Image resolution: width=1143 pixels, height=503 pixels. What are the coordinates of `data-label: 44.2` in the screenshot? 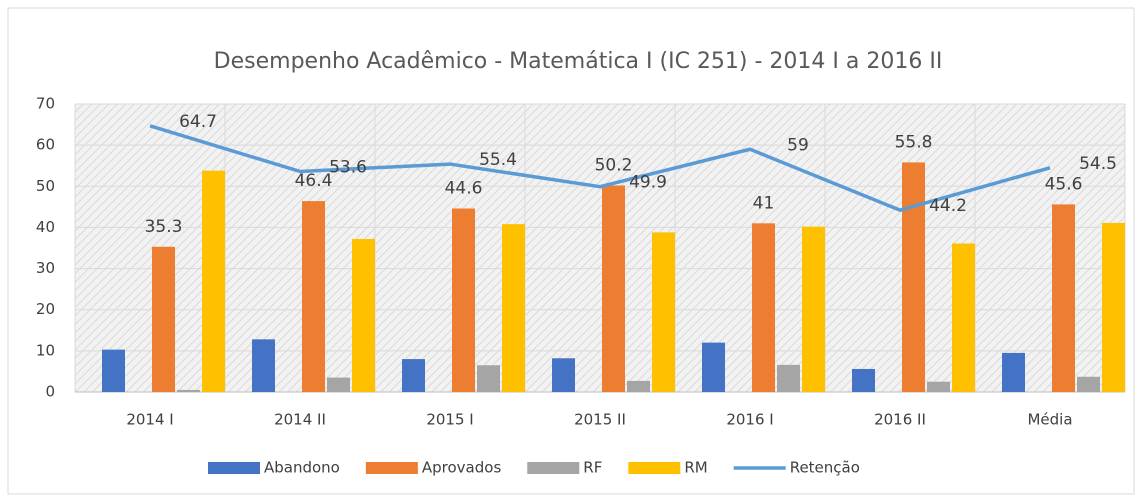 It's located at (948, 206).